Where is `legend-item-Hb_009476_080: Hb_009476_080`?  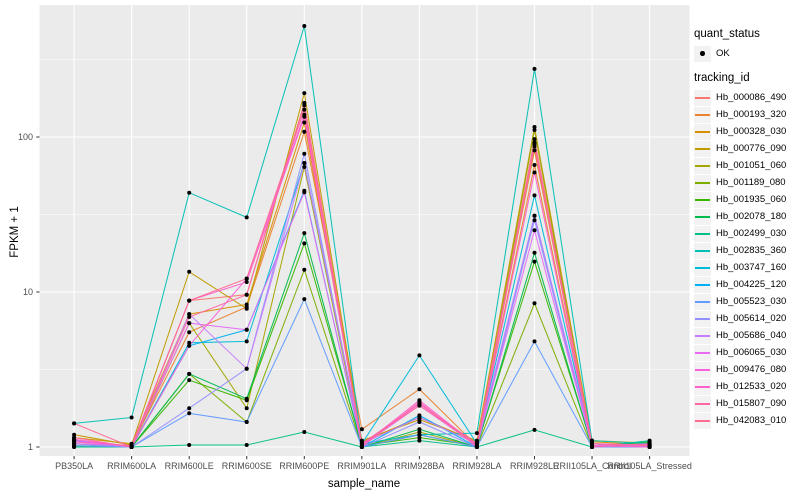 legend-item-Hb_009476_080: Hb_009476_080 is located at coordinates (747, 369).